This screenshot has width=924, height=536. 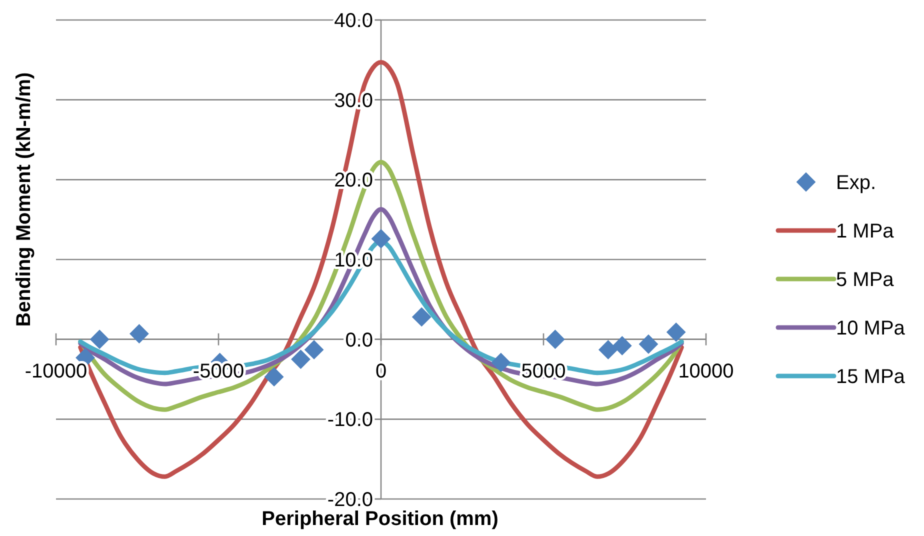 I want to click on x-tick-label: 0, so click(x=381, y=371).